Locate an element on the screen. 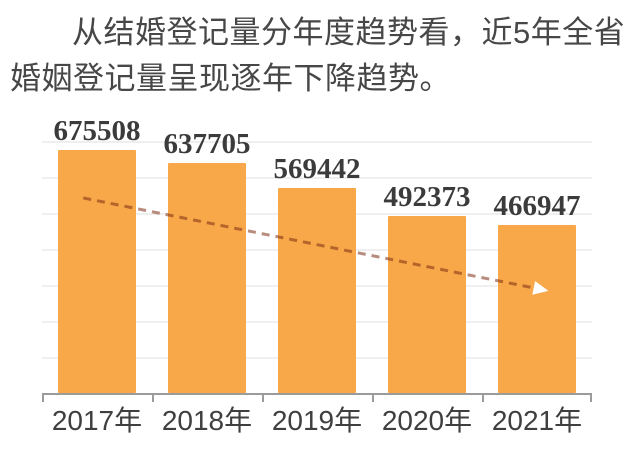 The height and width of the screenshot is (449, 632). bar-2018年 is located at coordinates (207, 278).